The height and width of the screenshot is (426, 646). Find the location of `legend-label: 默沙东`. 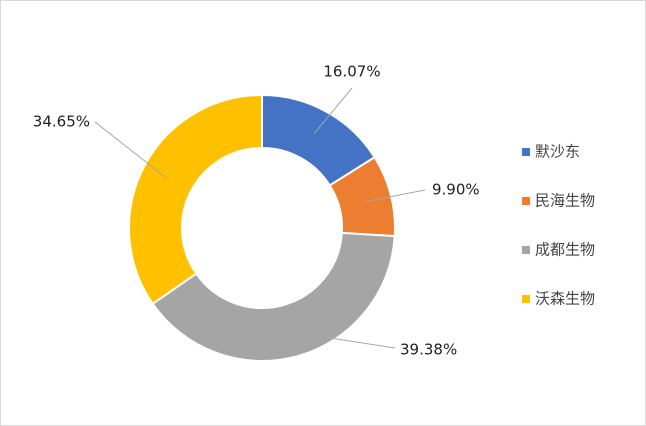

legend-label: 默沙东 is located at coordinates (557, 152).